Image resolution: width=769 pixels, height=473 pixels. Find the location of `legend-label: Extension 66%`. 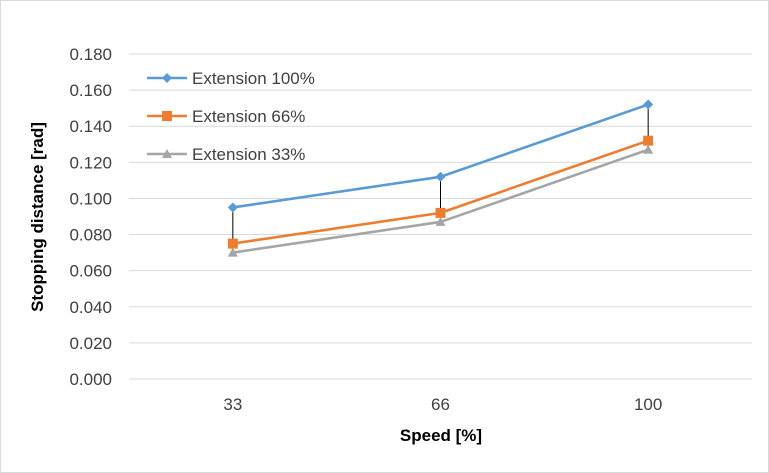

legend-label: Extension 66% is located at coordinates (248, 116).